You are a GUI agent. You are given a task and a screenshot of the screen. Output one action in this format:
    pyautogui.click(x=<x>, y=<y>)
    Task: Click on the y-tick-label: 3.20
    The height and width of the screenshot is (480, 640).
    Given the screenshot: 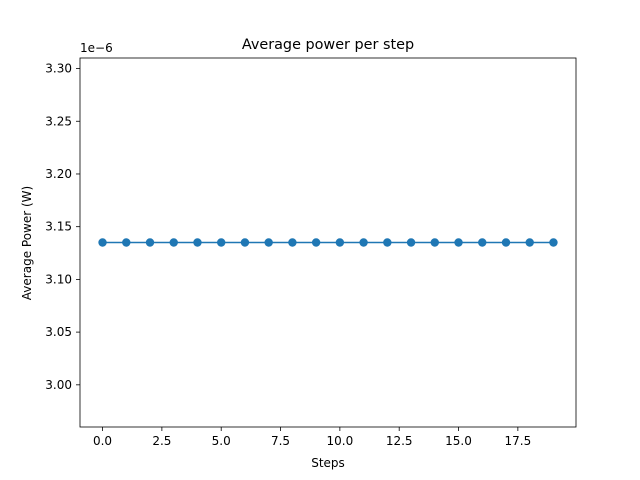 What is the action you would take?
    pyautogui.click(x=58, y=174)
    